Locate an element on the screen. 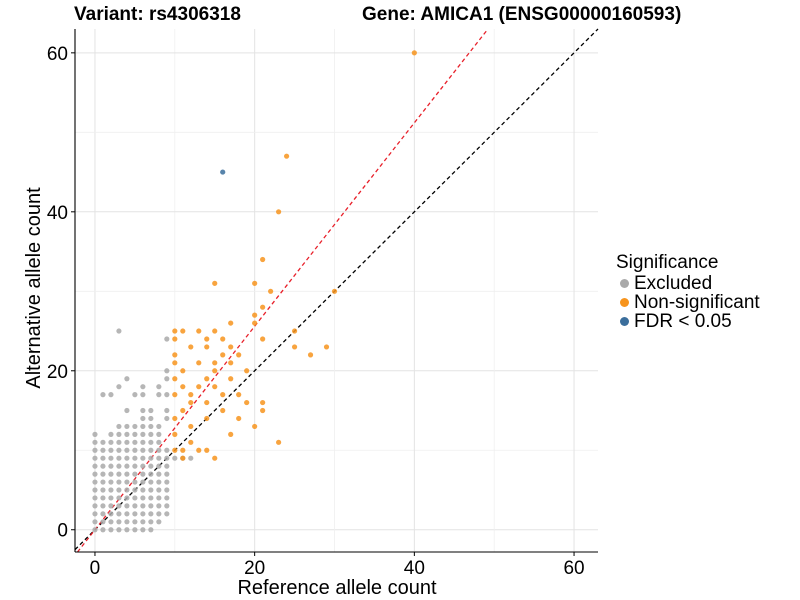 The width and height of the screenshot is (800, 600). legend-item-fdr: FDR < 0.05 is located at coordinates (706, 321).